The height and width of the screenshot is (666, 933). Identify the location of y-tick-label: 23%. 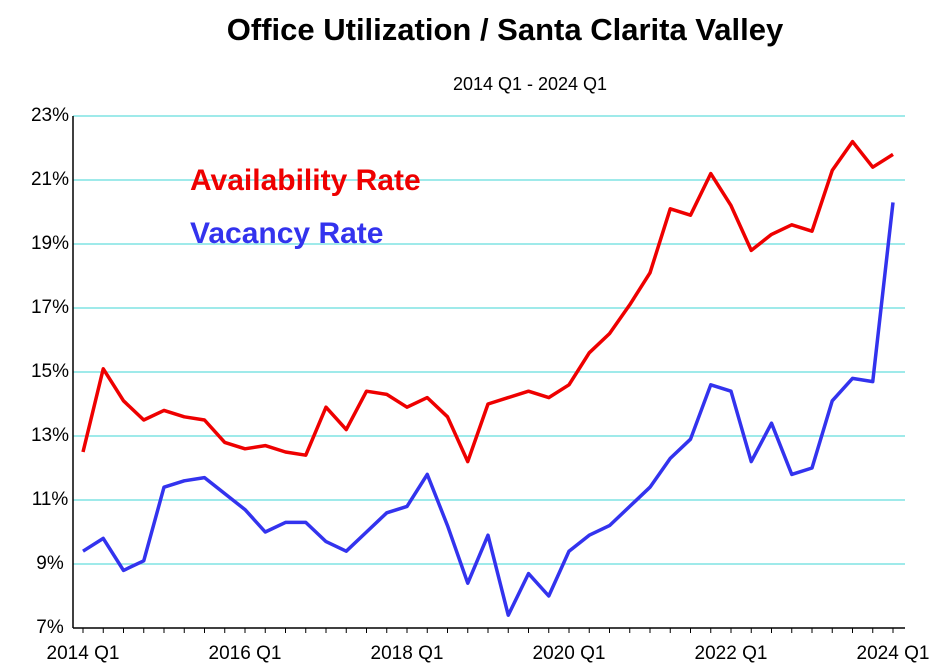
(50, 115).